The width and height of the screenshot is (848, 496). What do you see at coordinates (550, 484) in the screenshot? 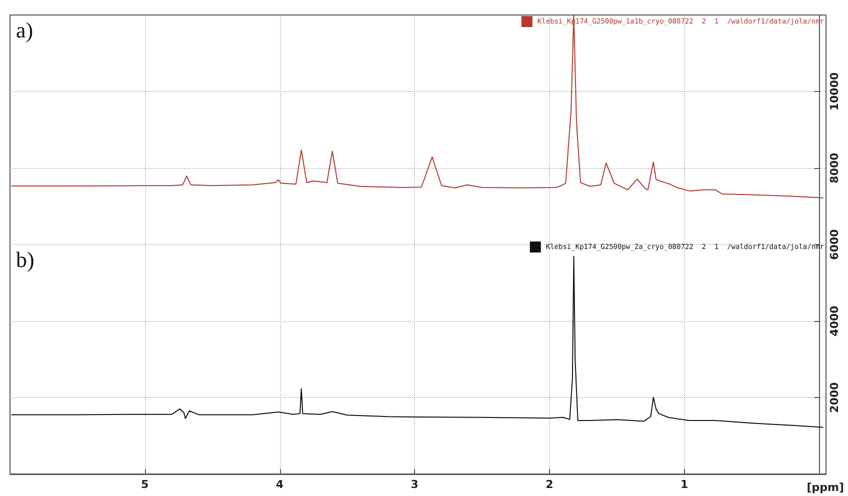
I see `x-tick-label: 2` at bounding box center [550, 484].